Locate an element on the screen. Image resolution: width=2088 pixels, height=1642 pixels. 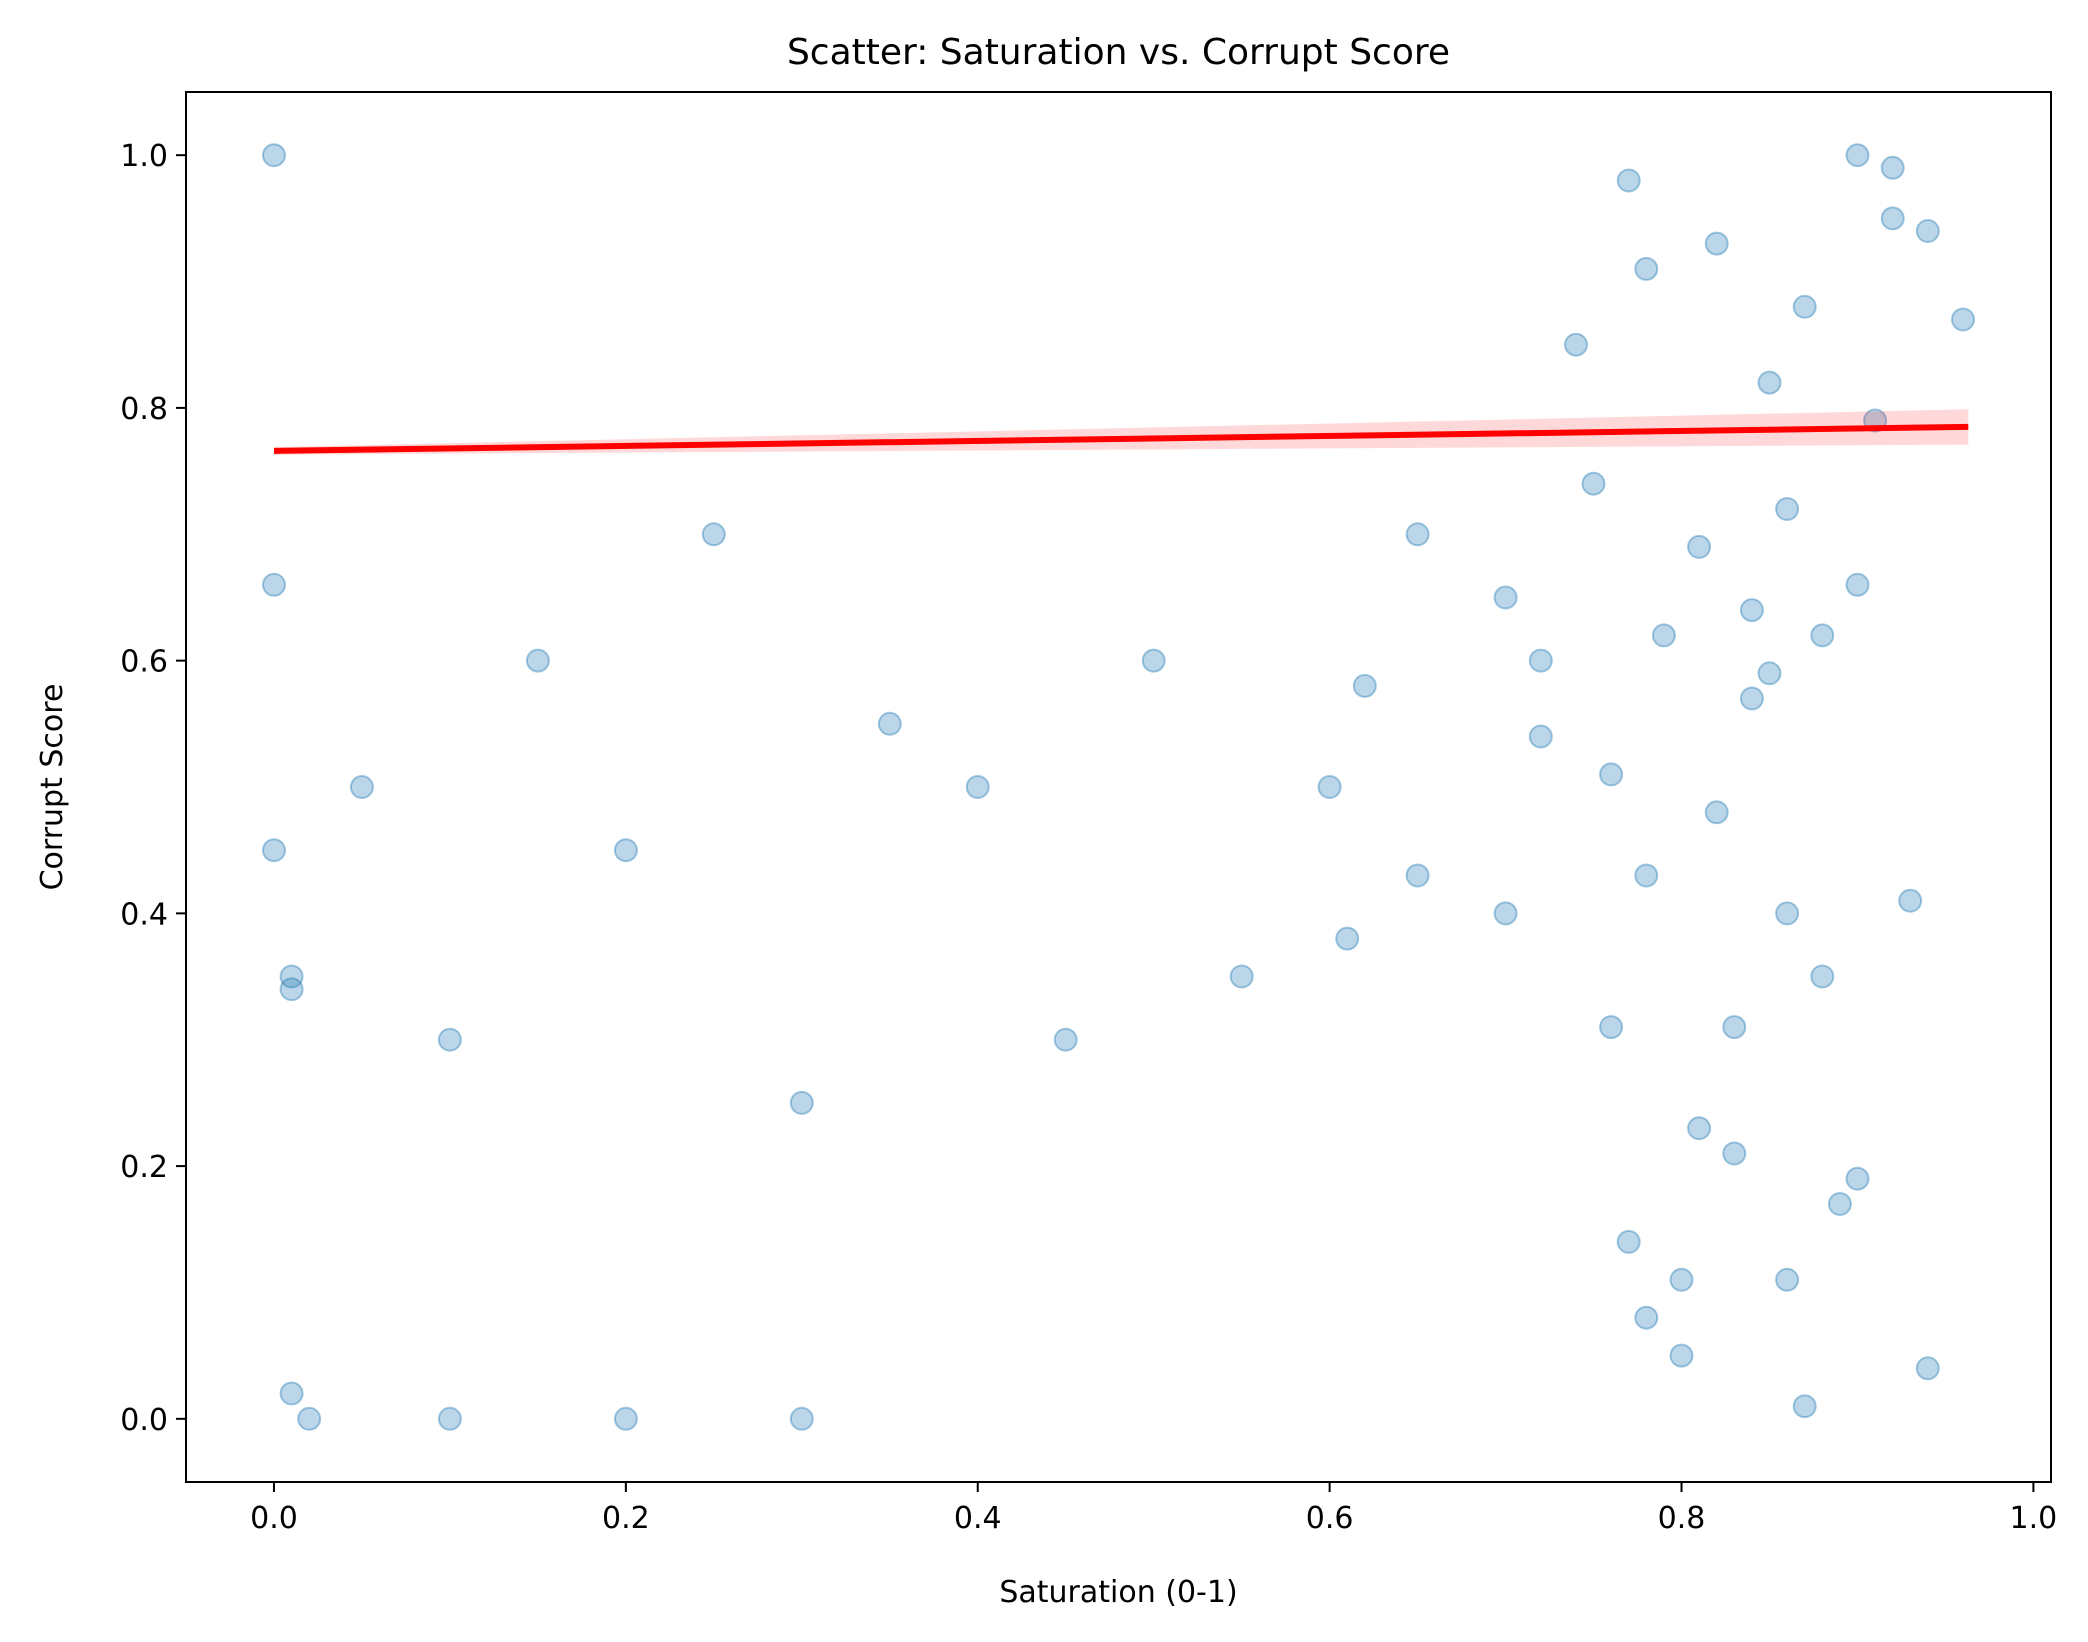
y-tick-label: 0.4 is located at coordinates (144, 914).